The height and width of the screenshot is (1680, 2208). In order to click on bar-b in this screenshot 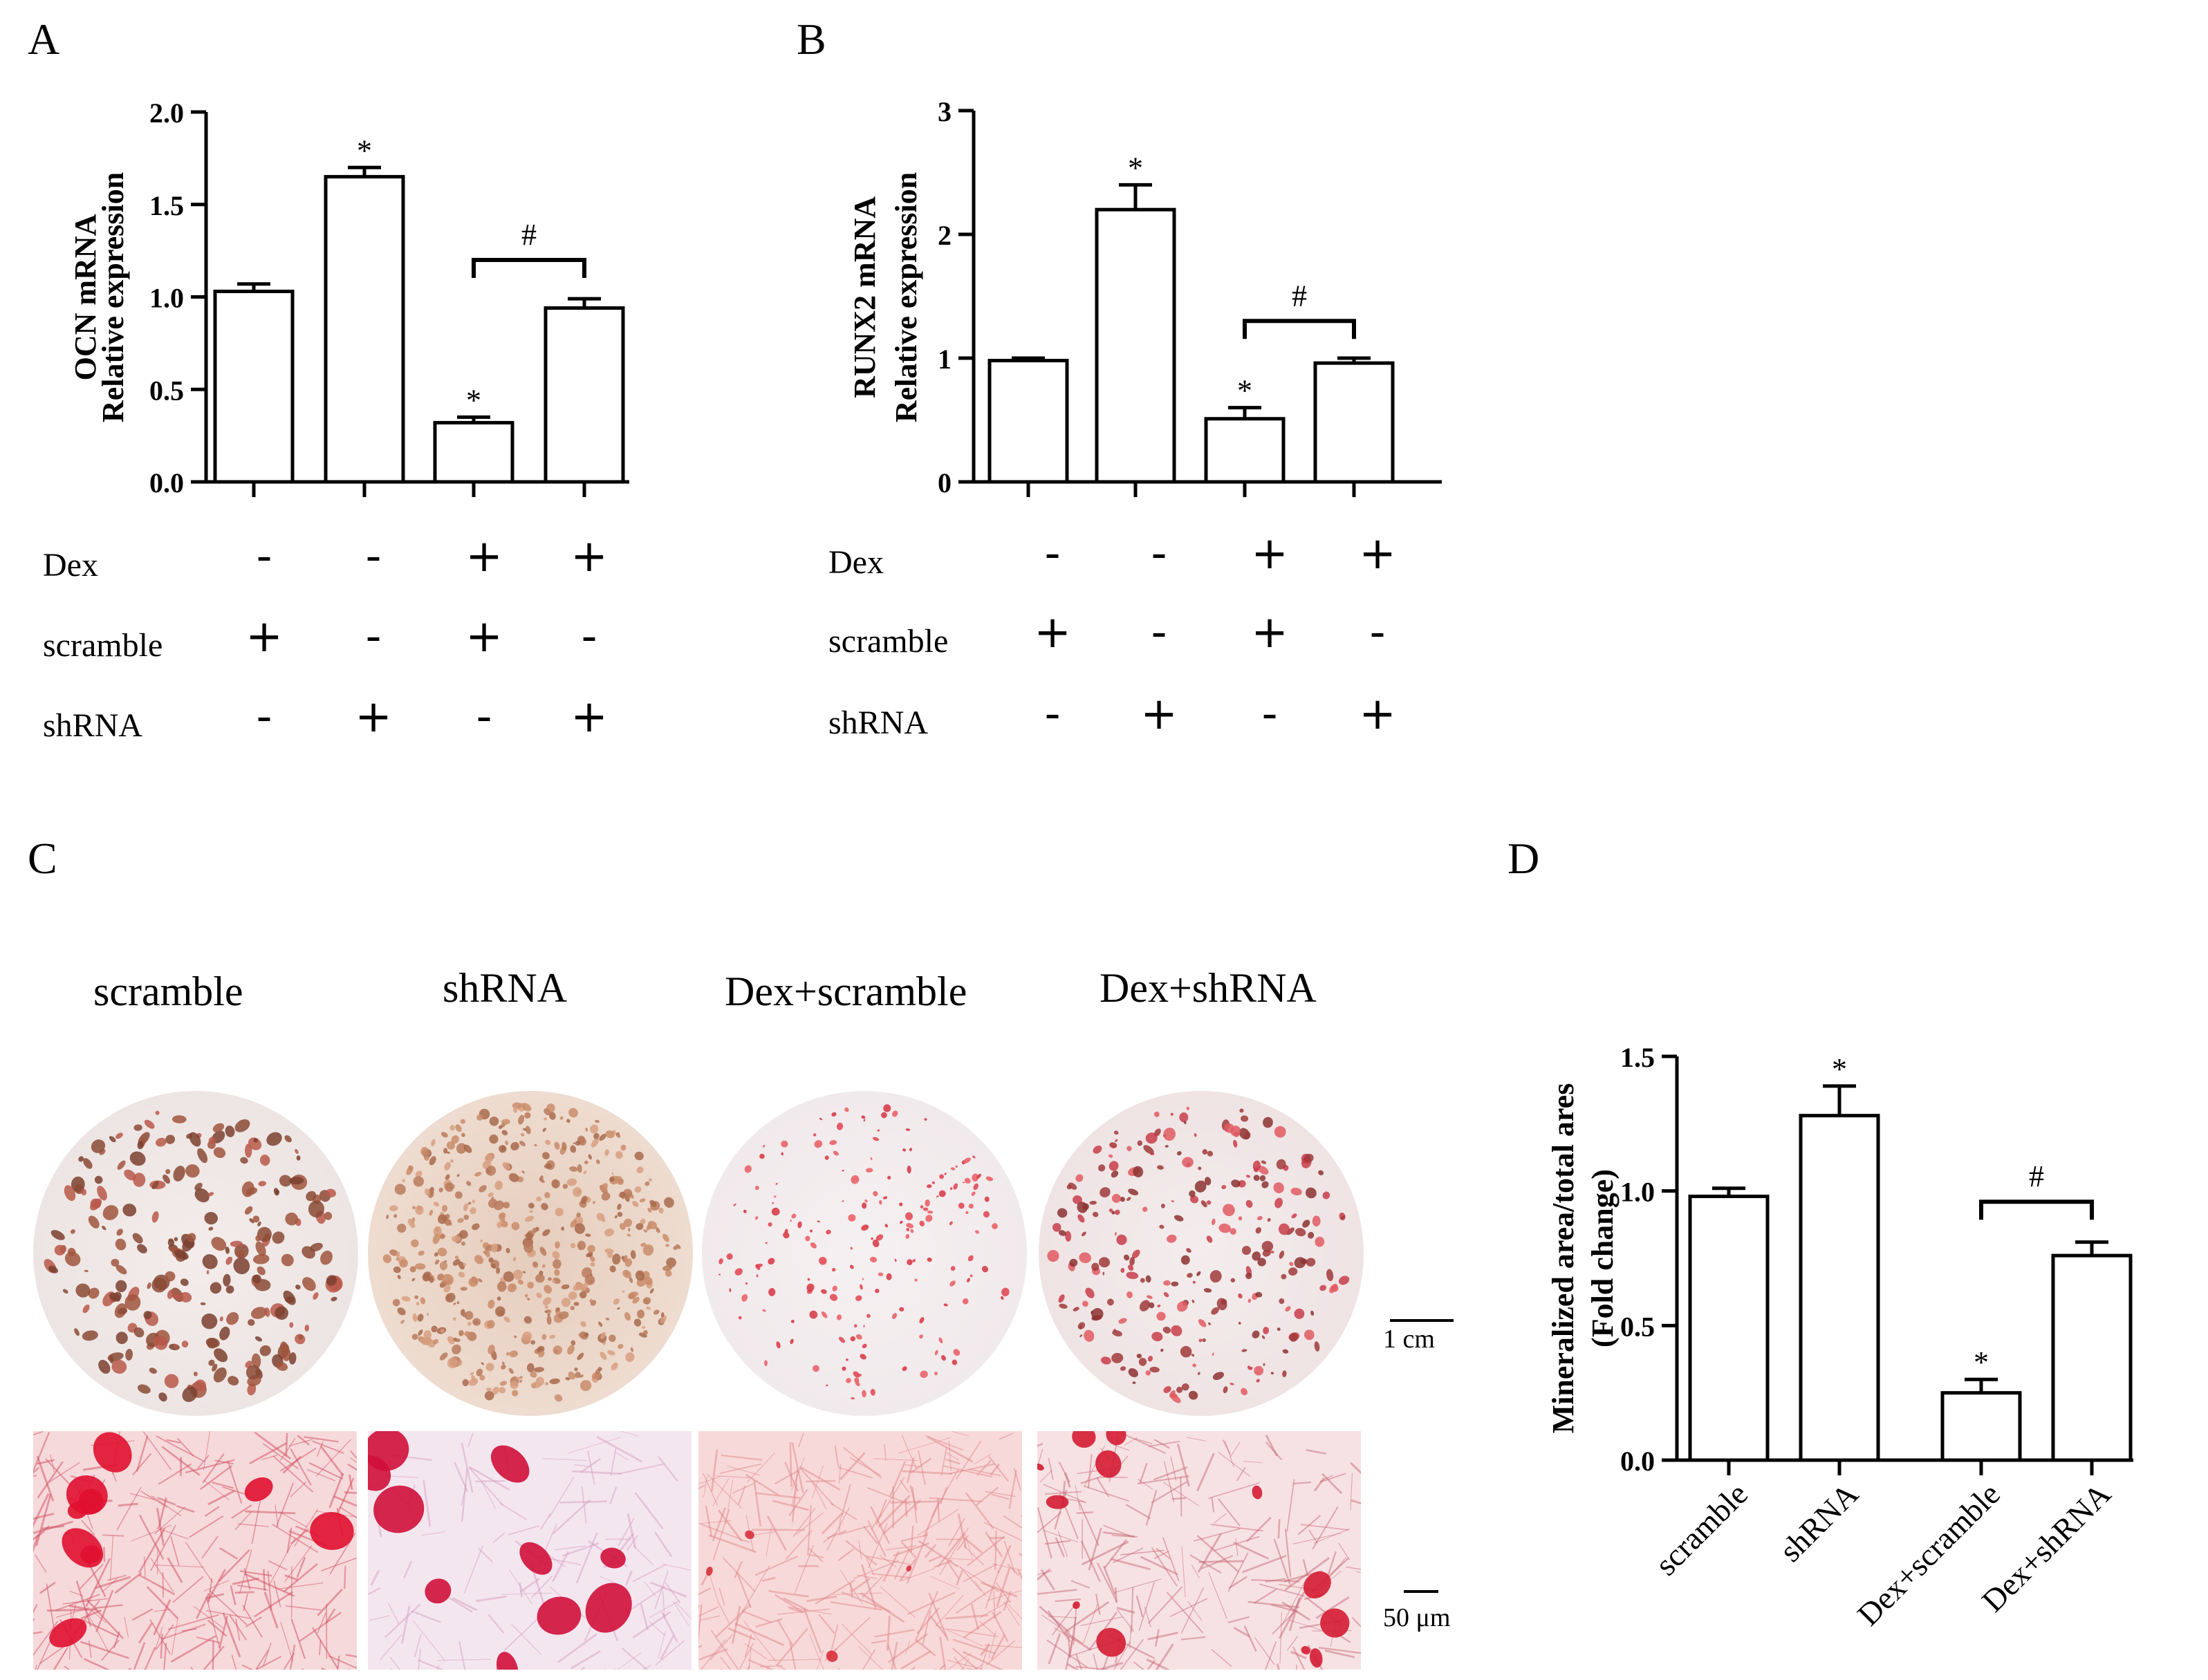, I will do `click(1028, 421)`.